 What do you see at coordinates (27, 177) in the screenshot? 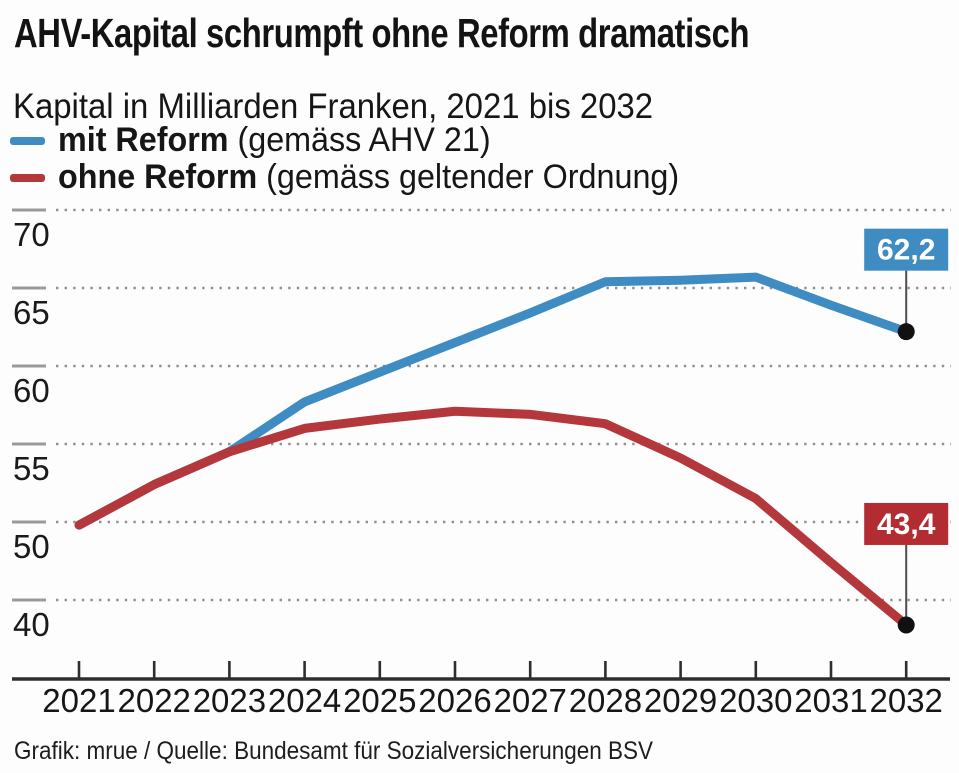
I see `legend-swatch-ohne-reform` at bounding box center [27, 177].